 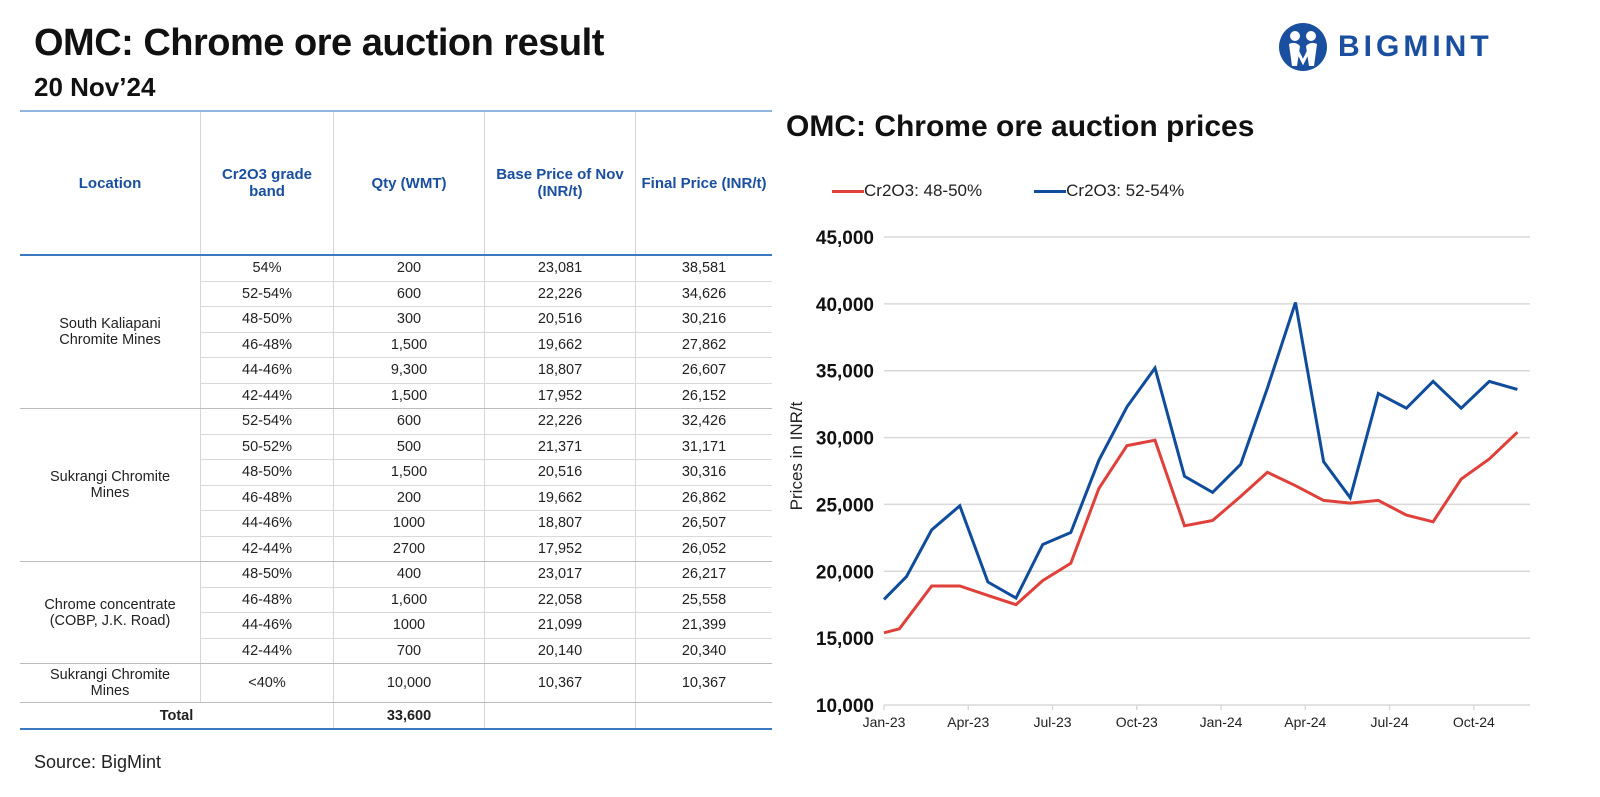 I want to click on cell-qty: 1000, so click(x=409, y=625).